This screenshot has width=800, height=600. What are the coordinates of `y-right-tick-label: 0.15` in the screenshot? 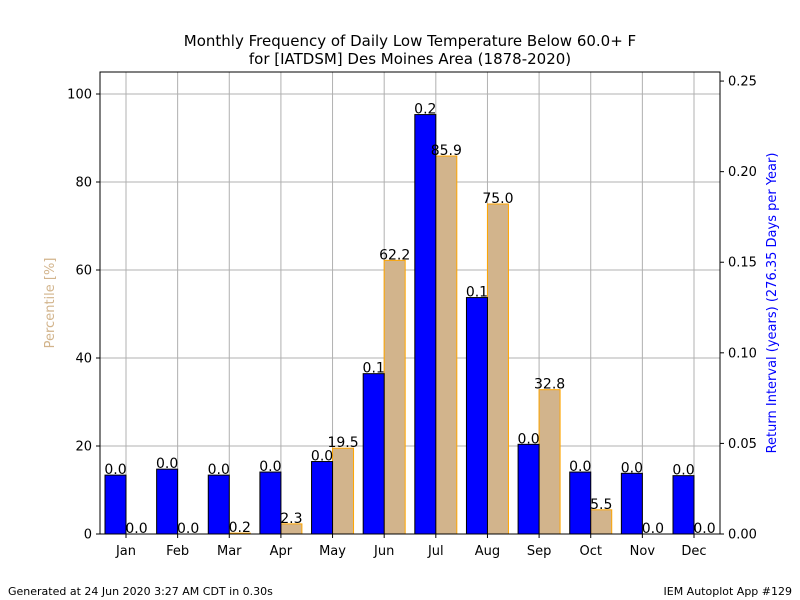 It's located at (742, 263).